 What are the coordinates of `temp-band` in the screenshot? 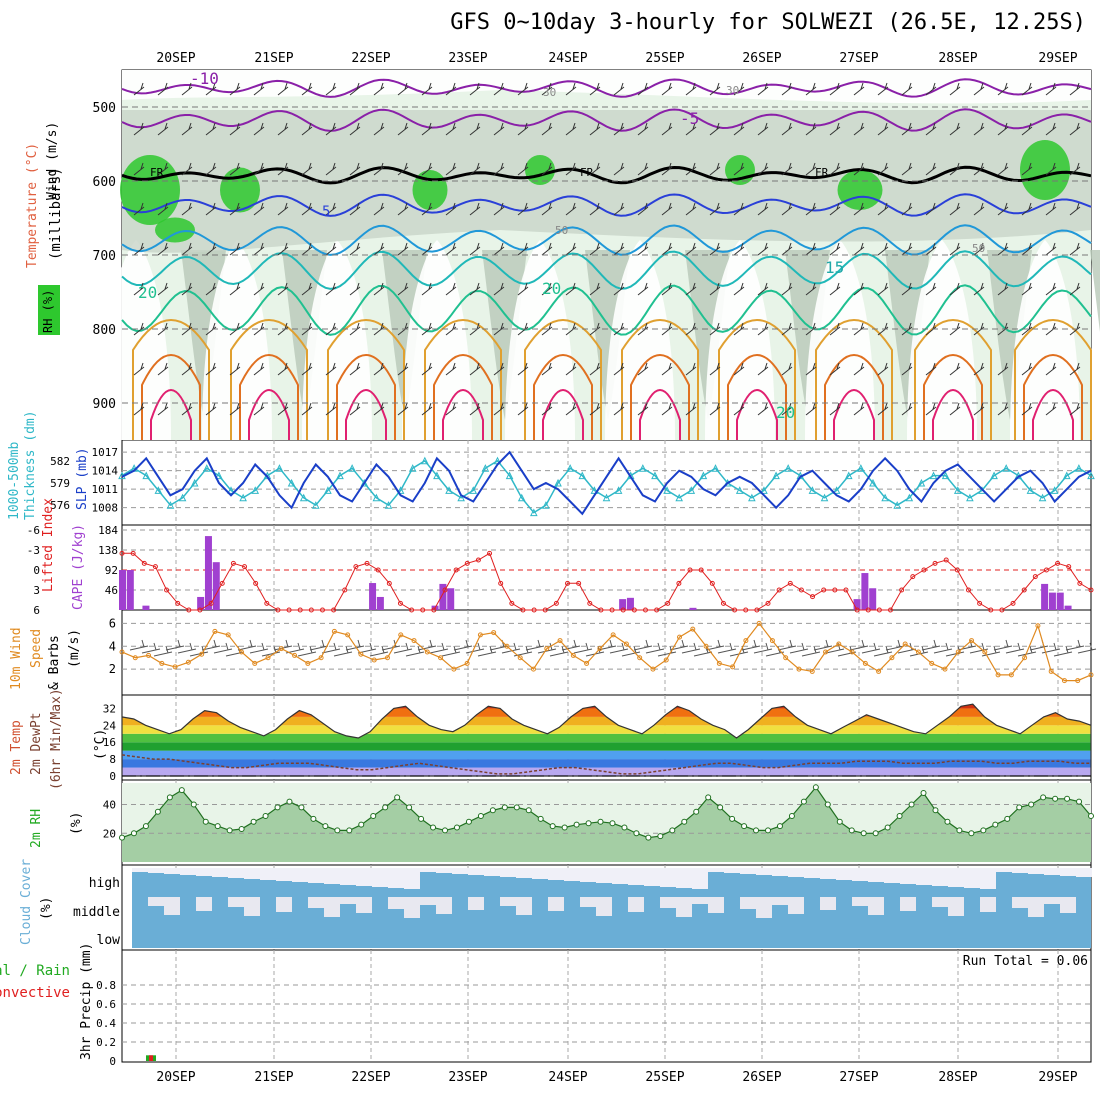 It's located at (606, 755).